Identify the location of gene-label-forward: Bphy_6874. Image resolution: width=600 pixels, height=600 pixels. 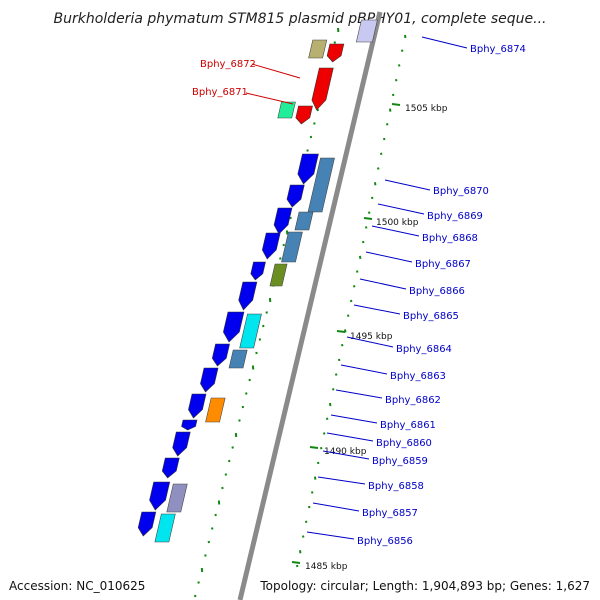
(498, 49).